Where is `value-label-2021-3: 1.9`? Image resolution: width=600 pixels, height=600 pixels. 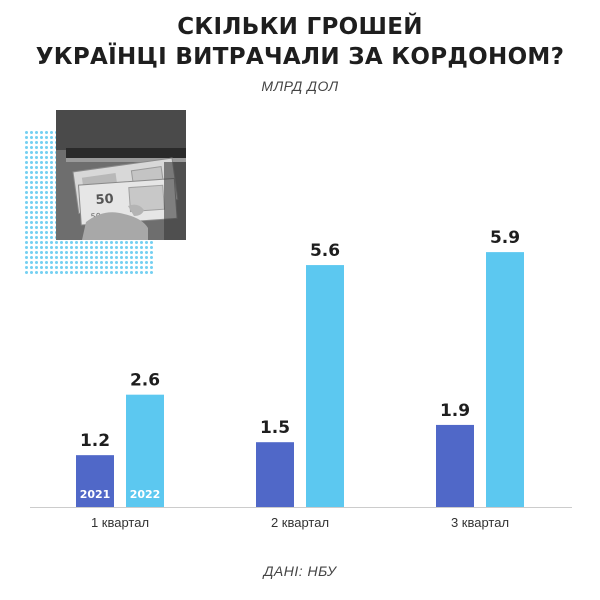
value-label-2021-3: 1.9 is located at coordinates (455, 411).